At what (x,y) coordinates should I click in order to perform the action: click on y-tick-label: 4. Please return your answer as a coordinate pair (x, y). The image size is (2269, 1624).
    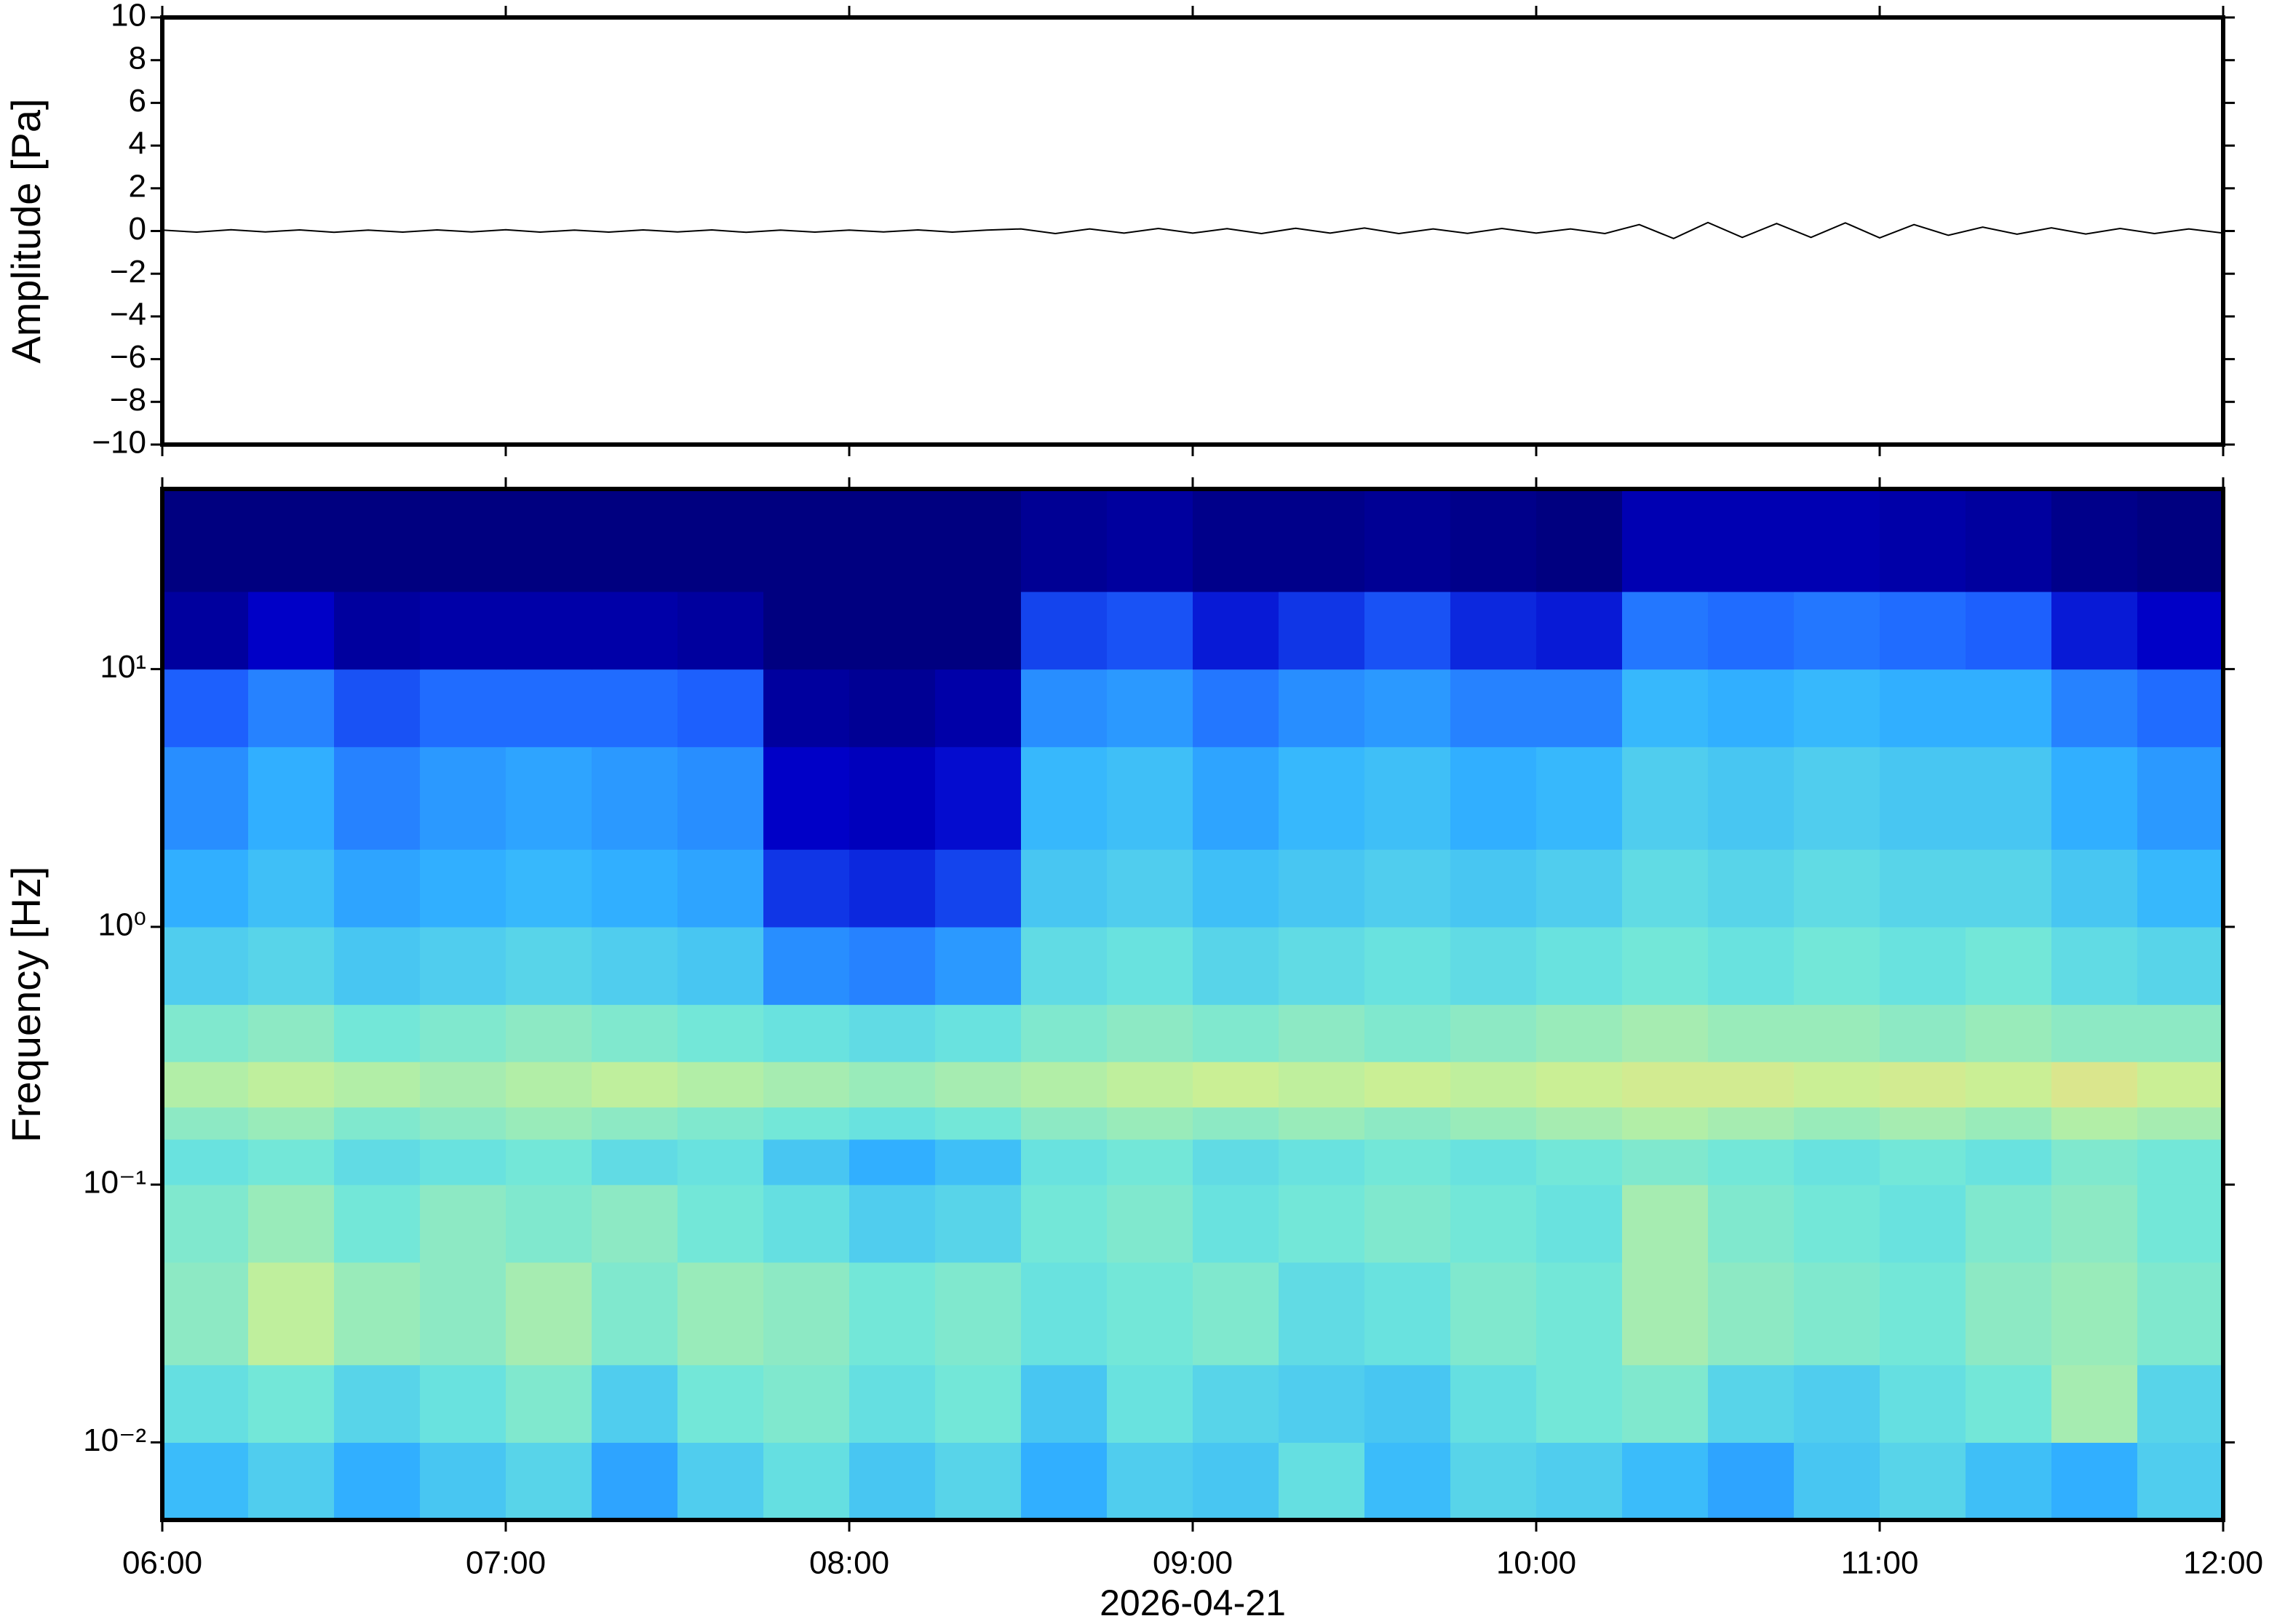
    Looking at the image, I should click on (137, 144).